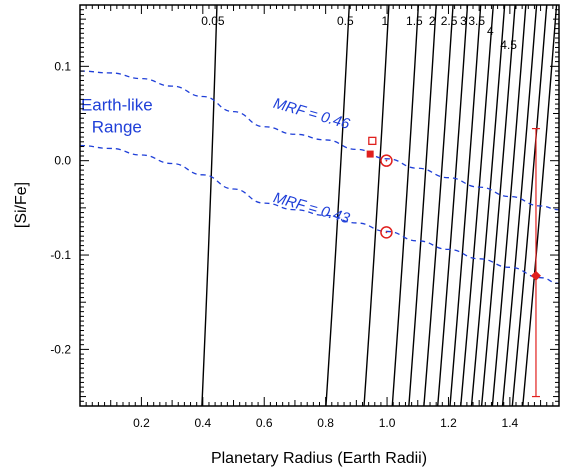 The height and width of the screenshot is (472, 575). I want to click on mass-contour-label: 4, so click(490, 31).